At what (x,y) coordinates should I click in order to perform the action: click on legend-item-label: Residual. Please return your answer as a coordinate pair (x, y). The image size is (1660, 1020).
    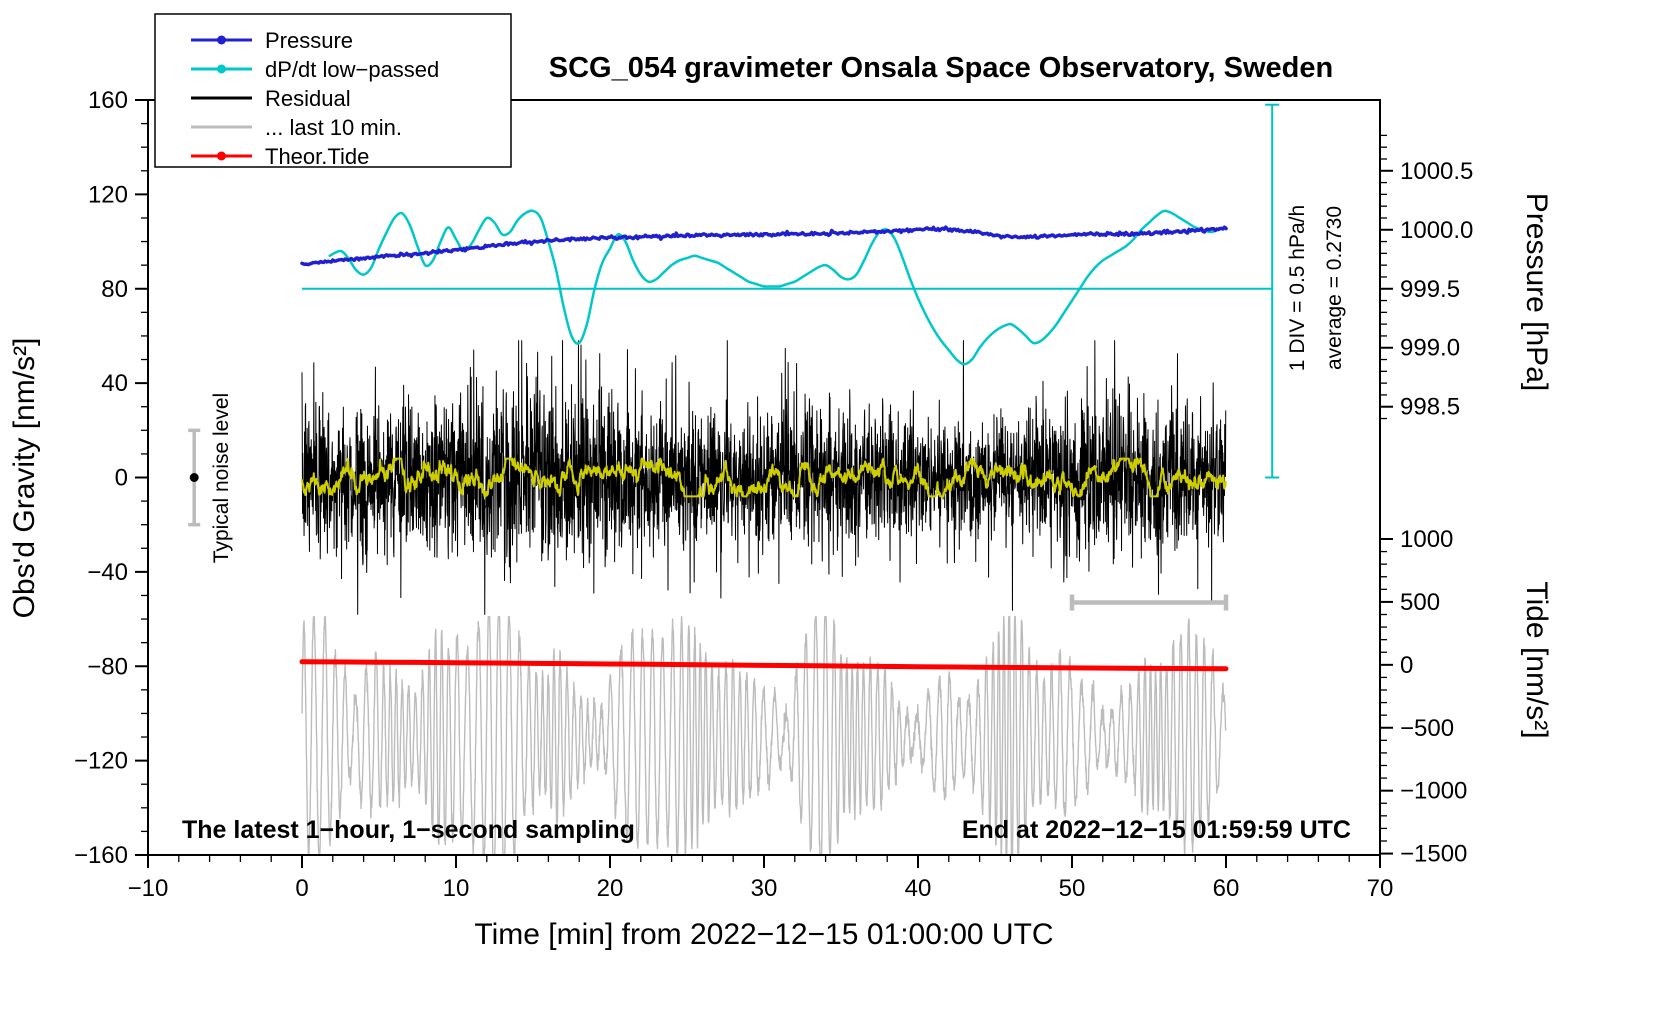
    Looking at the image, I should click on (308, 98).